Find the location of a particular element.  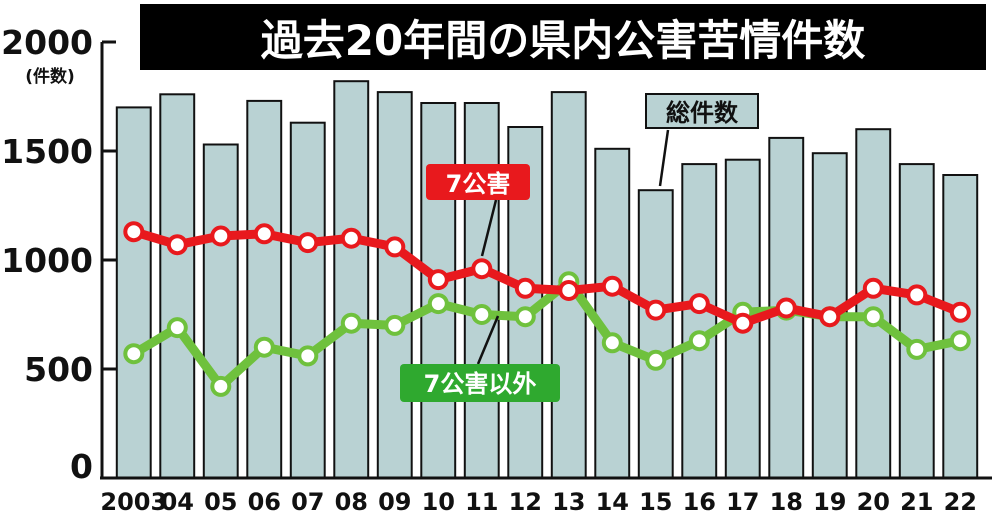

x-tick-label: 21 is located at coordinates (916, 502).